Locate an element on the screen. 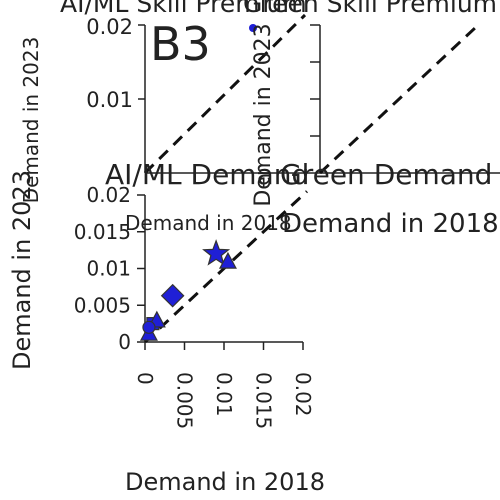  panel-title: Green Demand is located at coordinates (386, 174).